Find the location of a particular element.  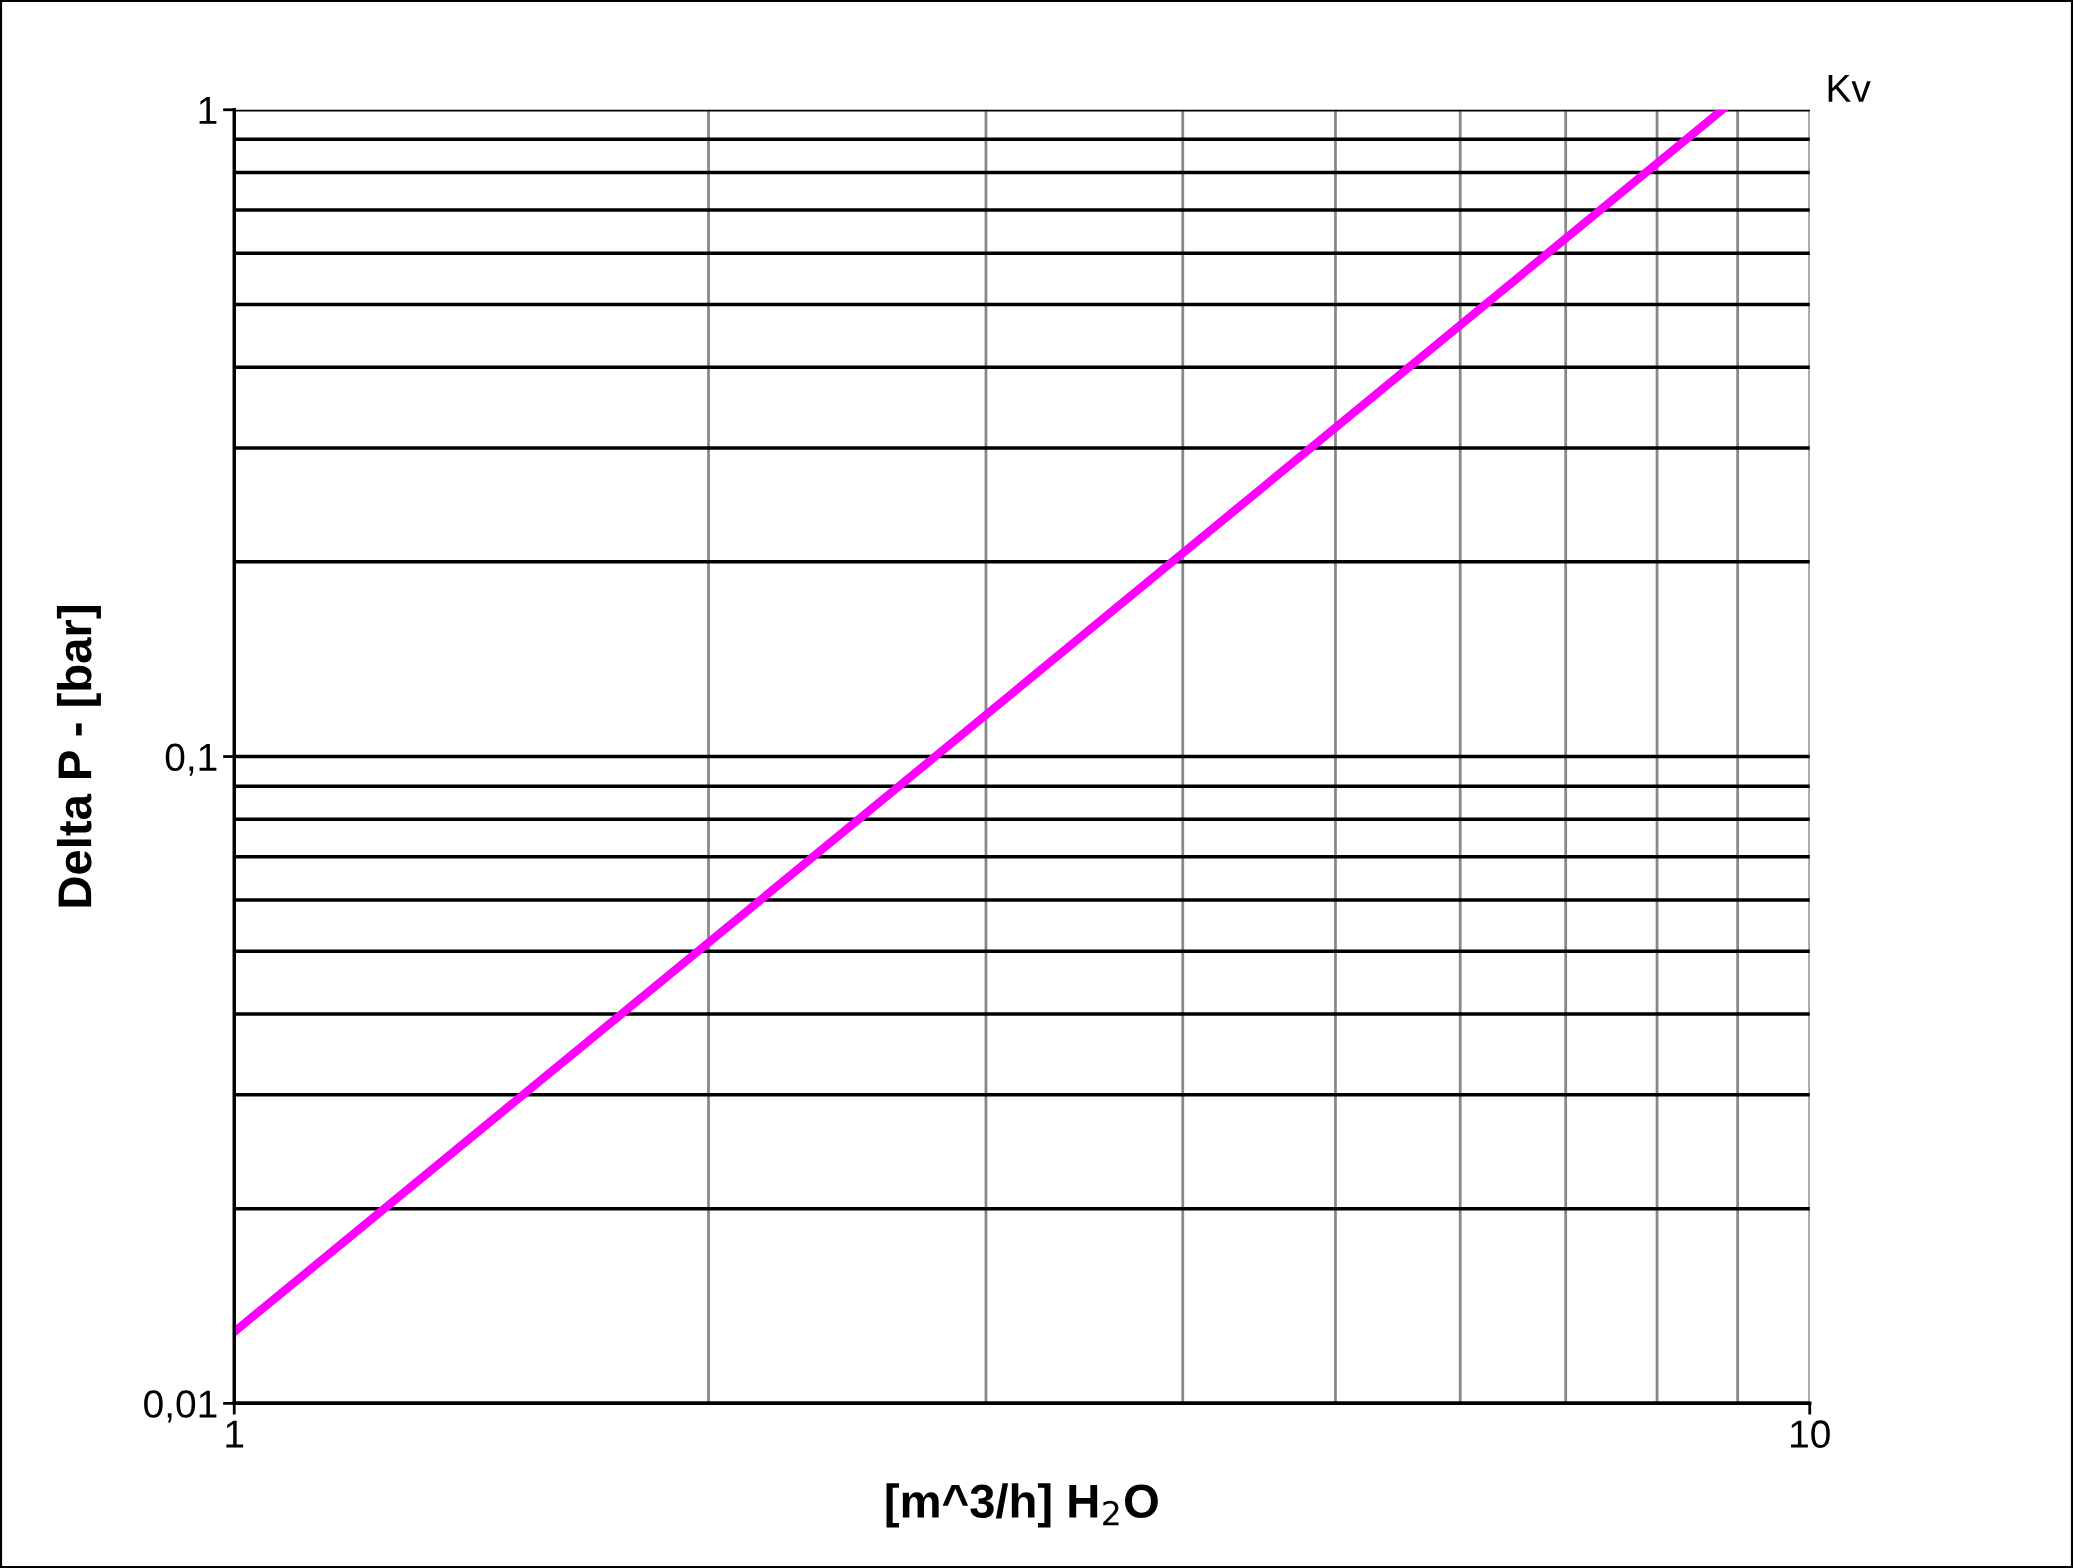

text: Kv is located at coordinates (1849, 88).